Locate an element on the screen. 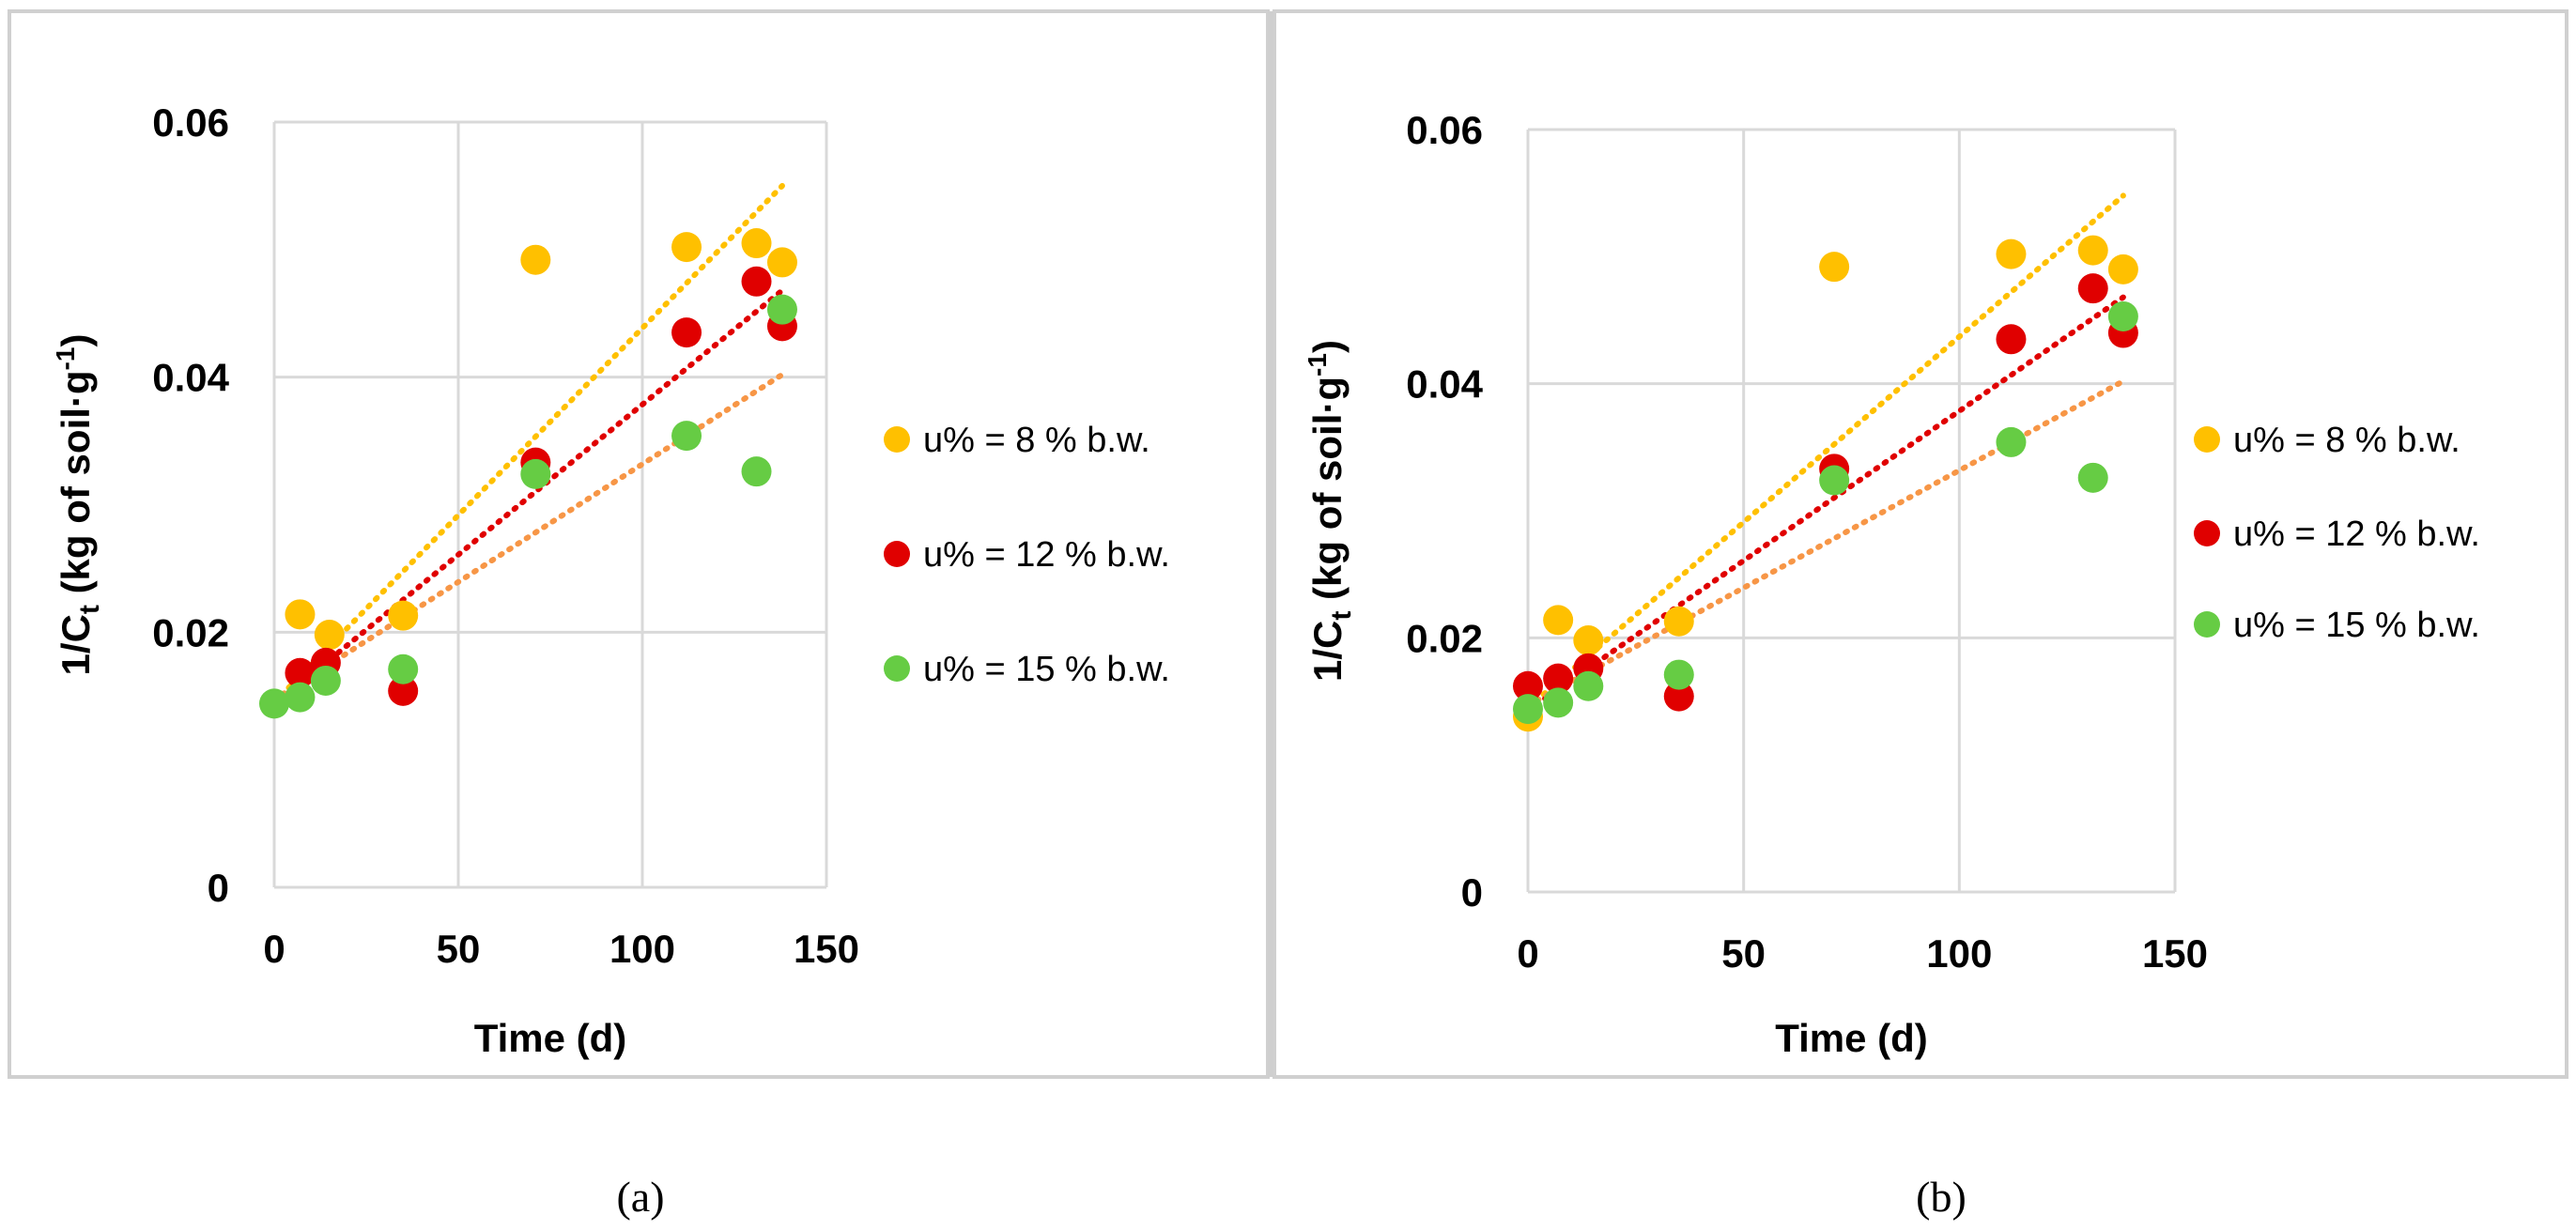  panel-a-legend-label: u% = 8 % b.w. is located at coordinates (1036, 440).